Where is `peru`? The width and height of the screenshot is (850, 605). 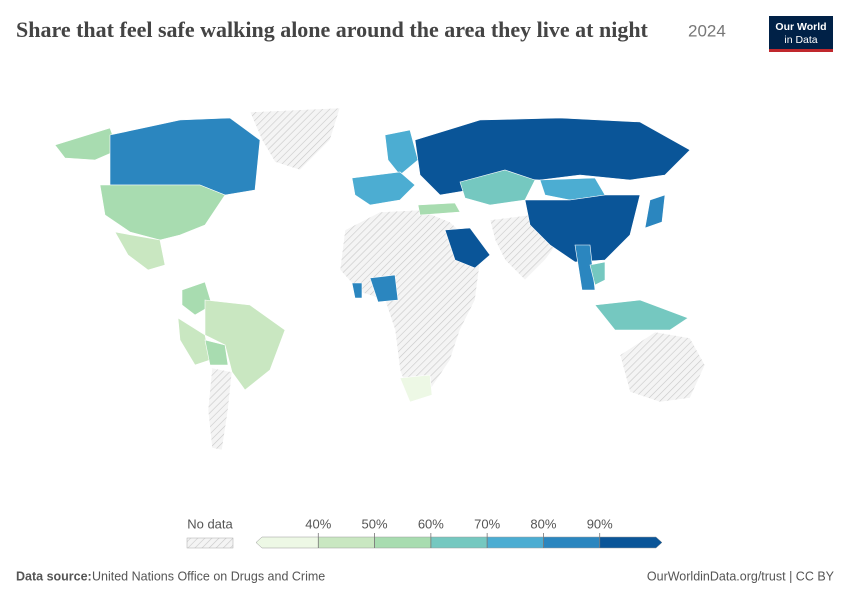 peru is located at coordinates (194, 341).